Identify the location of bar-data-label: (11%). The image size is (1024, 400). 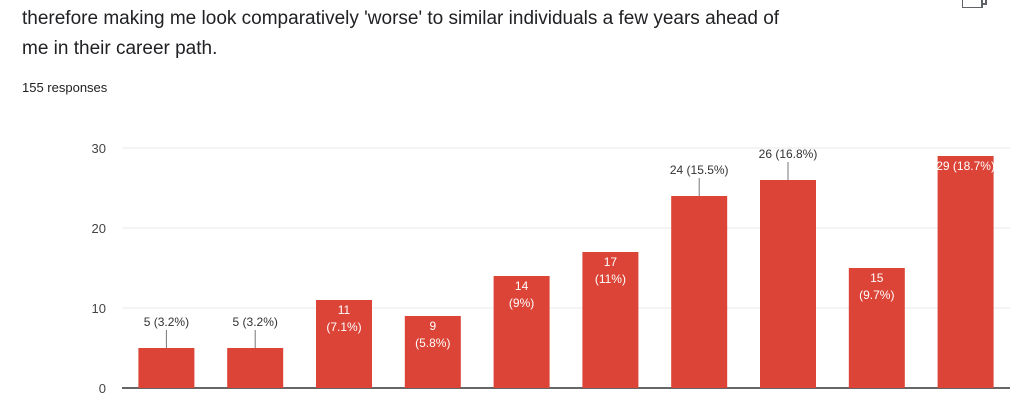
(610, 279).